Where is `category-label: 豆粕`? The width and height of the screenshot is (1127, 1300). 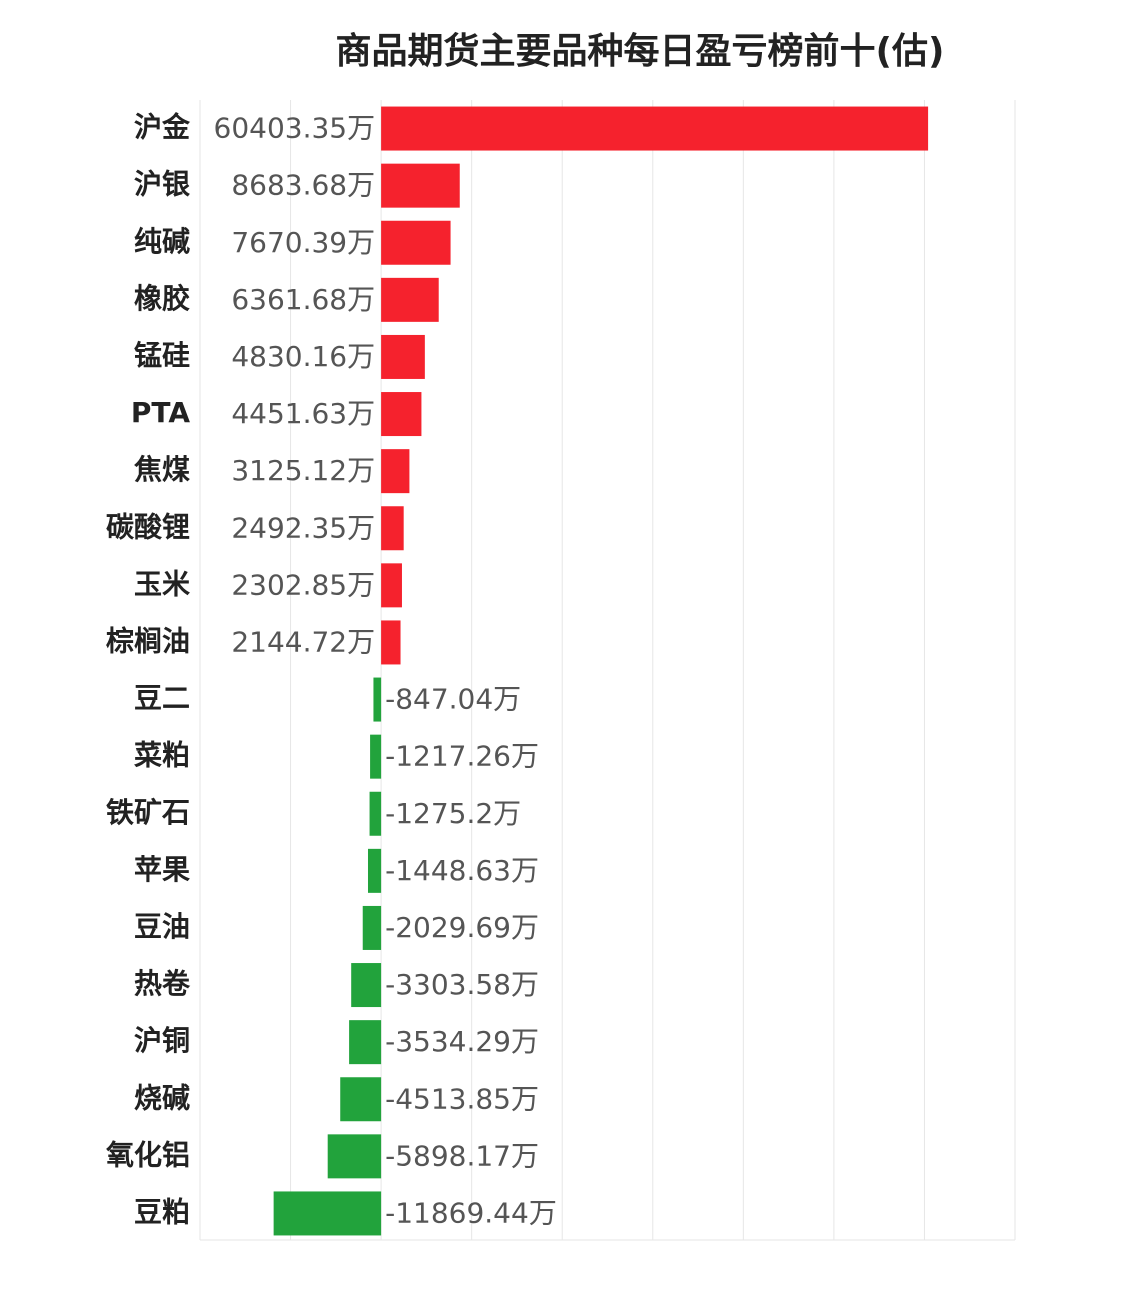 category-label: 豆粕 is located at coordinates (162, 1211).